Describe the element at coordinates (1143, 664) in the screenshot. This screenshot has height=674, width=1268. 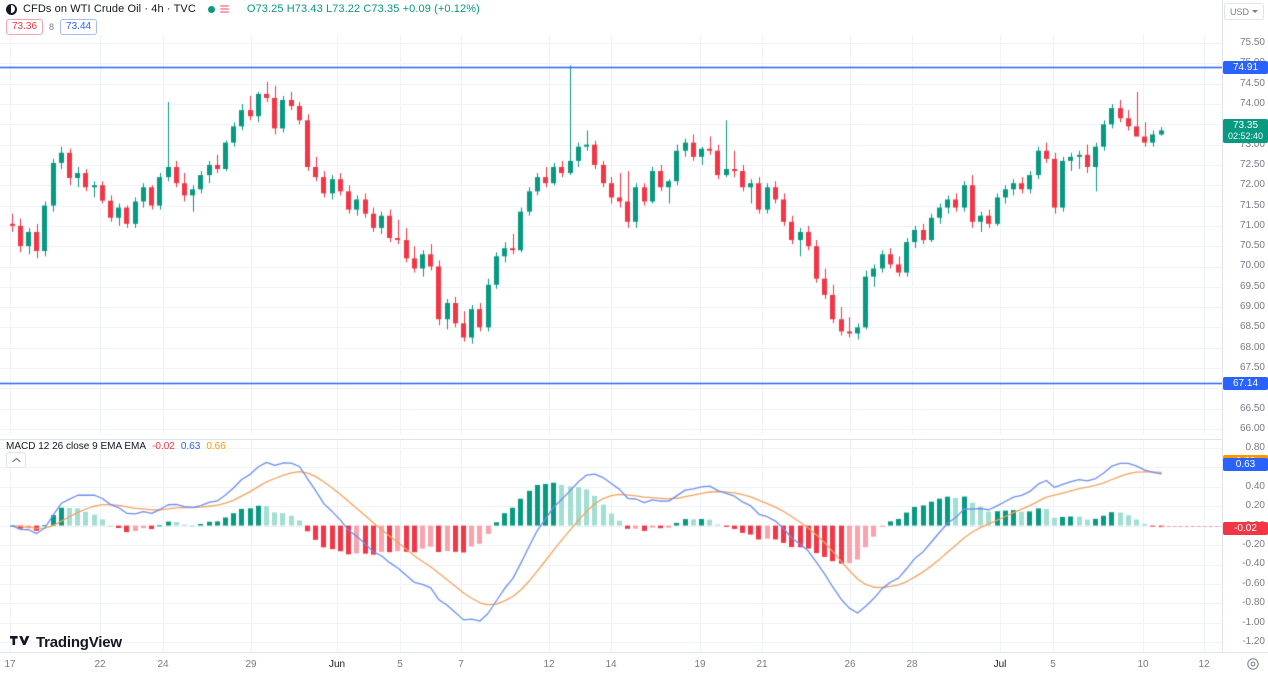
I see `time-axis-tick: 10` at that location.